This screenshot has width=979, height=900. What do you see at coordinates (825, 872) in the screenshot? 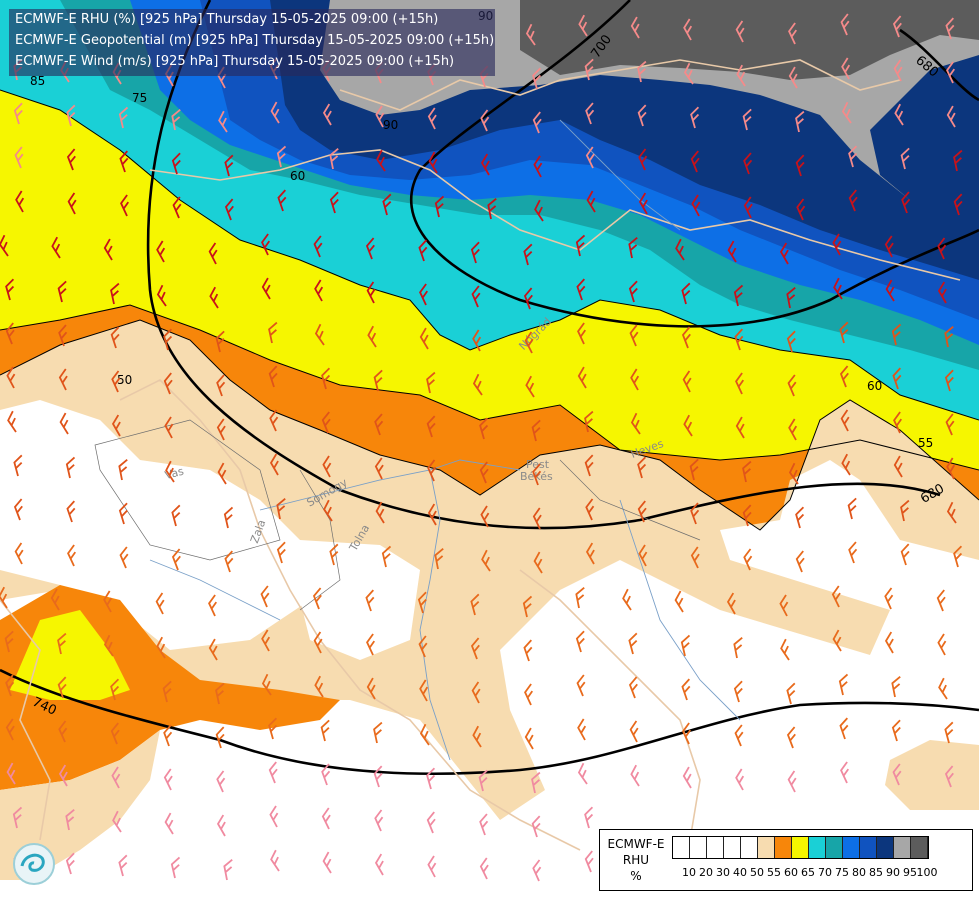
I see `legend-tick-label: 70` at bounding box center [825, 872].